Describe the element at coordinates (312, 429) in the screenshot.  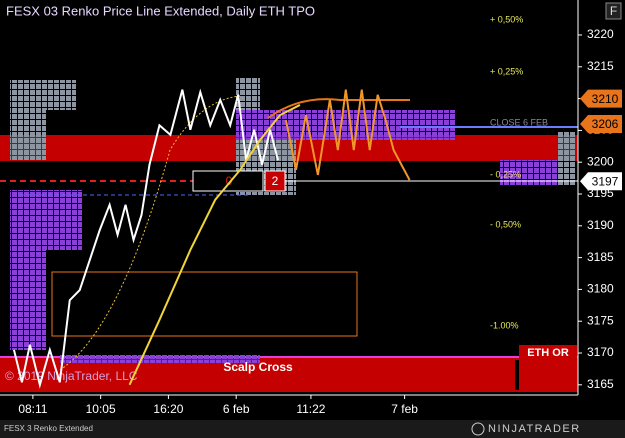
I see `footer-bar` at that location.